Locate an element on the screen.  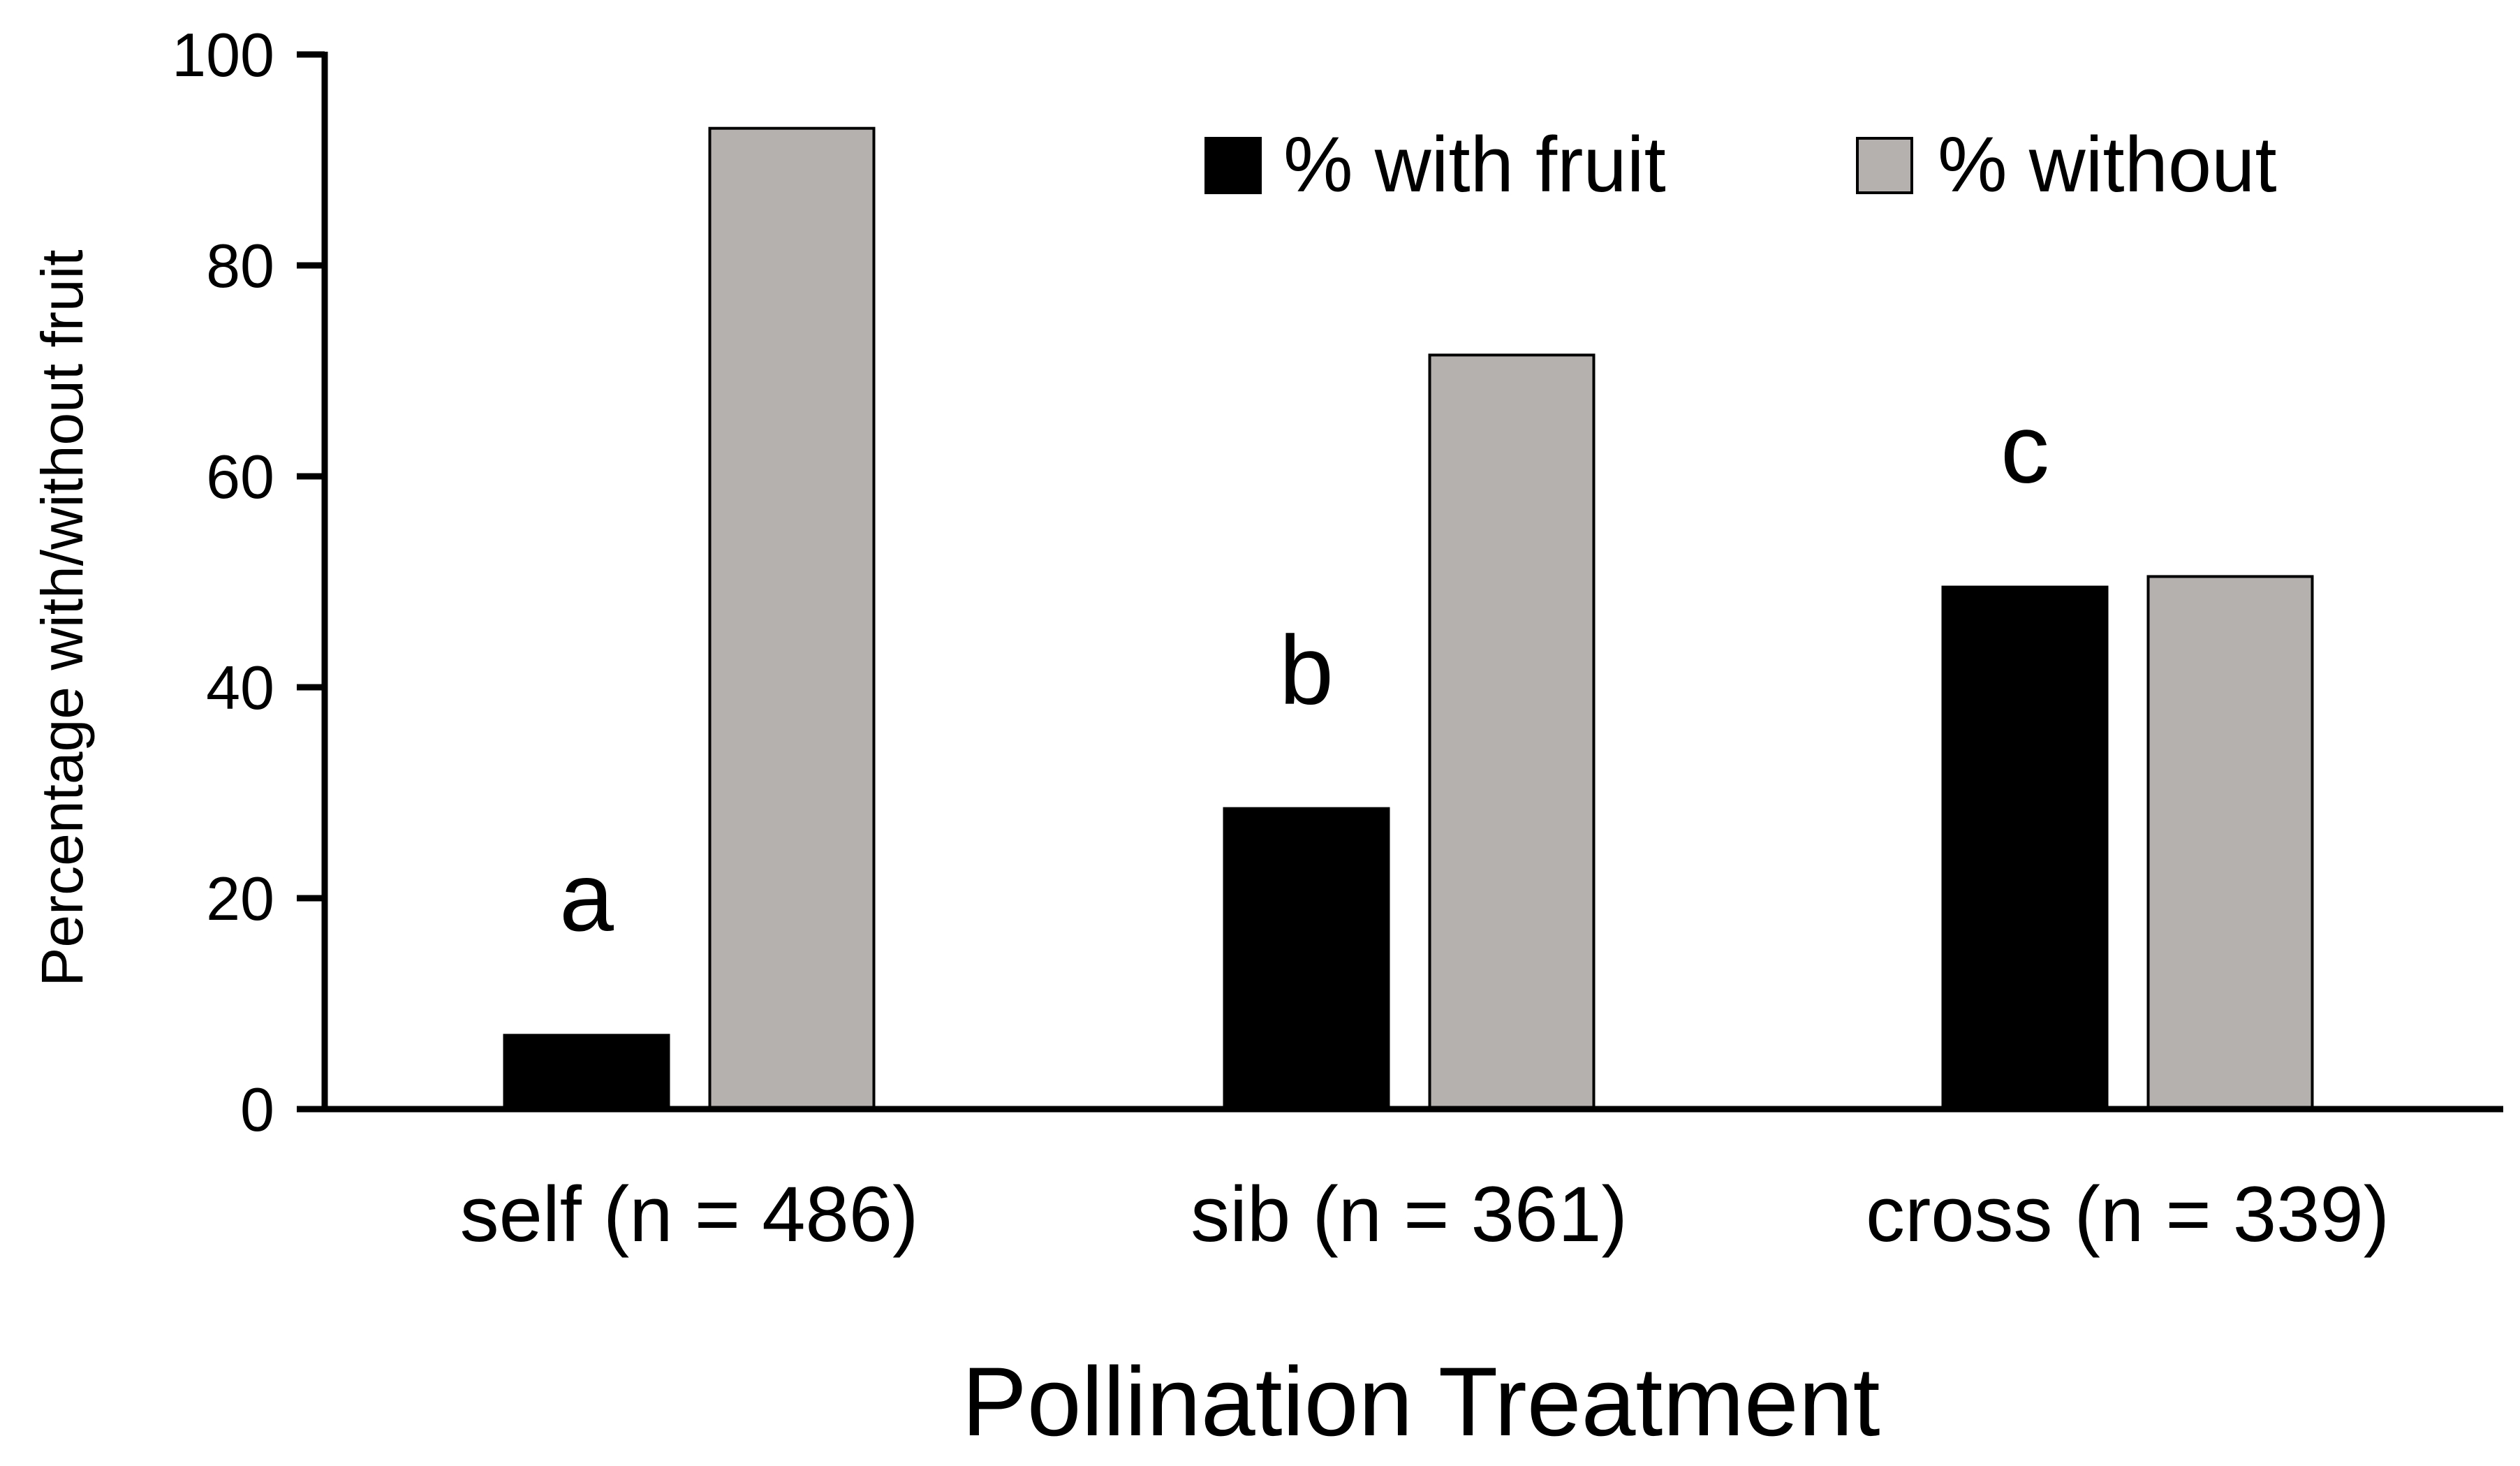
legend-swatch-without is located at coordinates (1884, 165).